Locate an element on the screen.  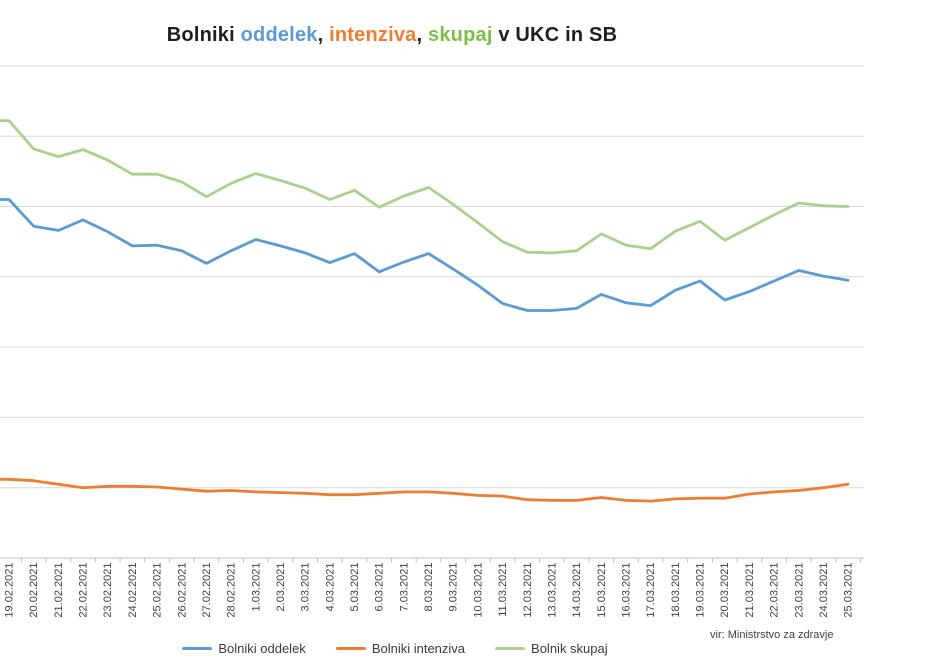
legend-item-bolniki-intenziva: Bolniki intenziva is located at coordinates (400, 648).